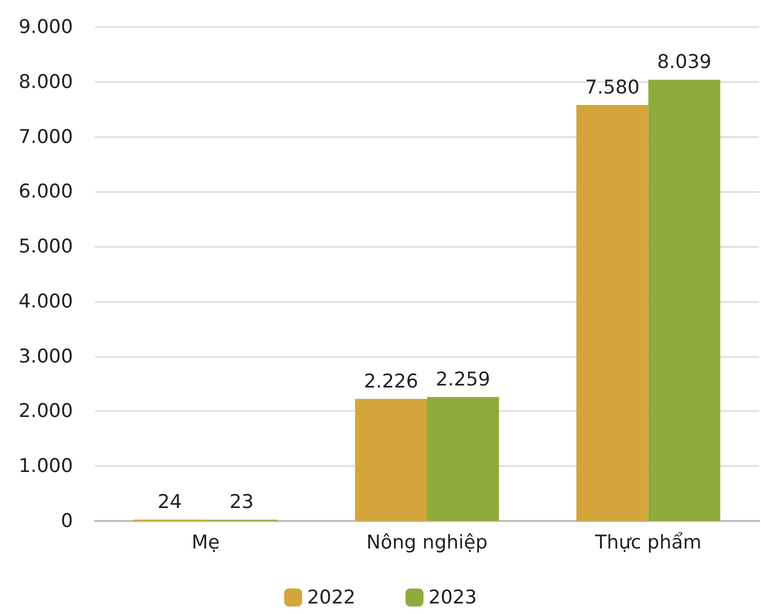 Image resolution: width=761 pixels, height=614 pixels. I want to click on y-tick-label: 9.000, so click(45, 27).